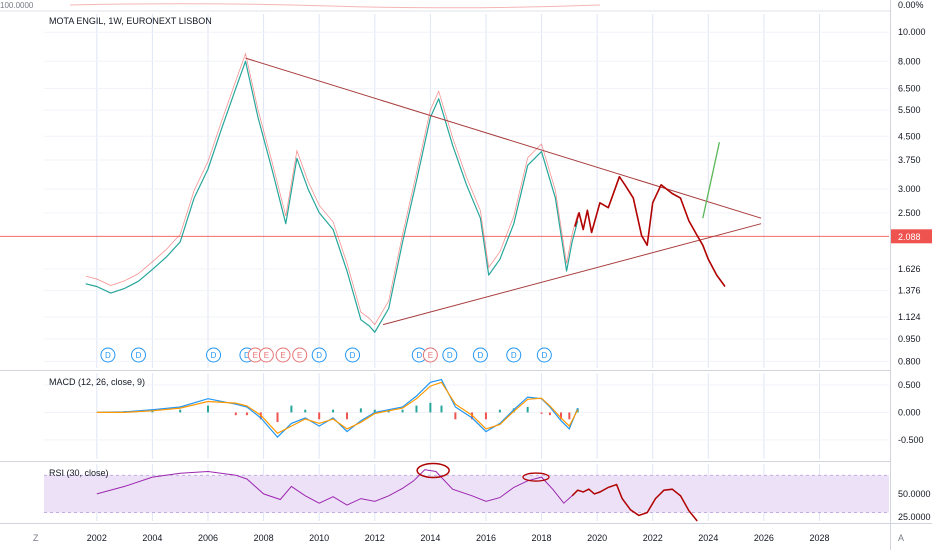  I want to click on top-strip: 100.0000 0.00%, so click(462, 6).